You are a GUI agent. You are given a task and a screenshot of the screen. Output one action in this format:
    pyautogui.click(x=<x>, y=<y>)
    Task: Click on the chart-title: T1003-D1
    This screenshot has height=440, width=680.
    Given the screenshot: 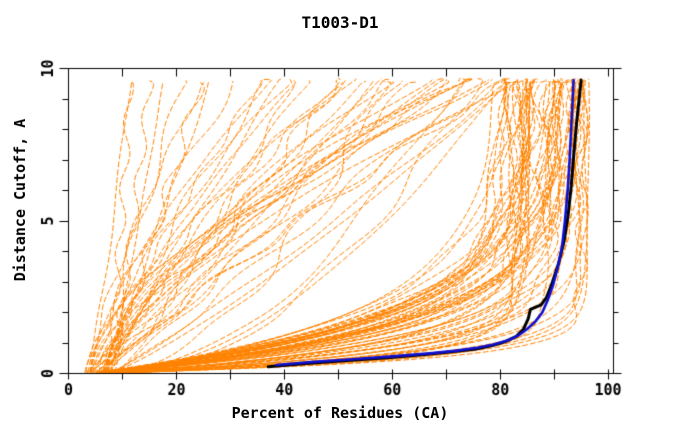 What is the action you would take?
    pyautogui.click(x=340, y=22)
    